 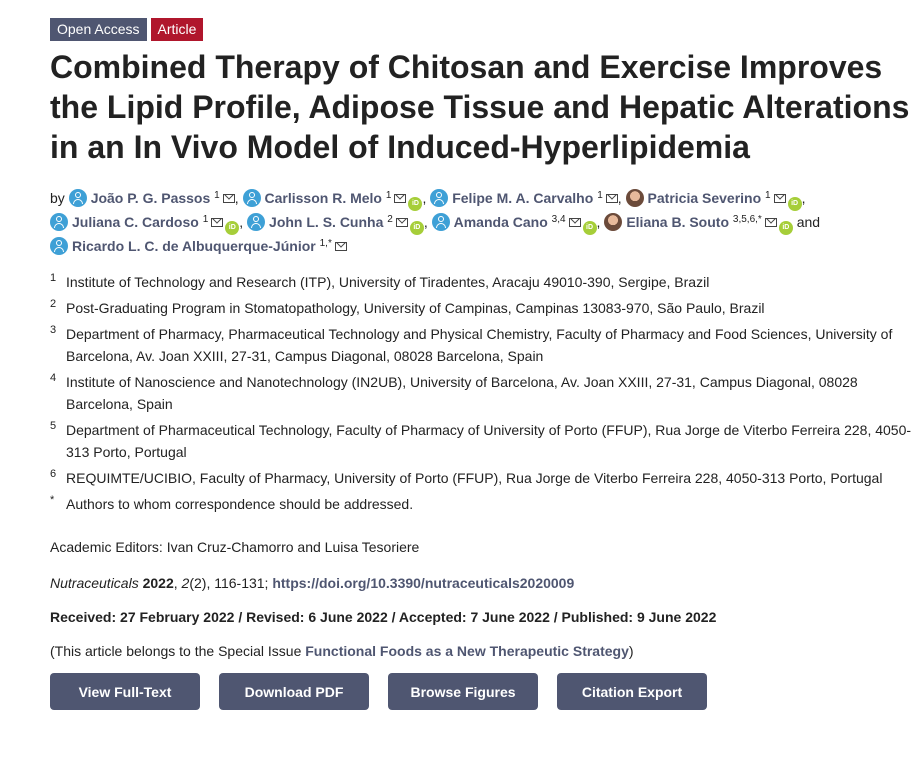 I want to click on author-item: Amanda Cano 3,4 iD, so click(x=514, y=224).